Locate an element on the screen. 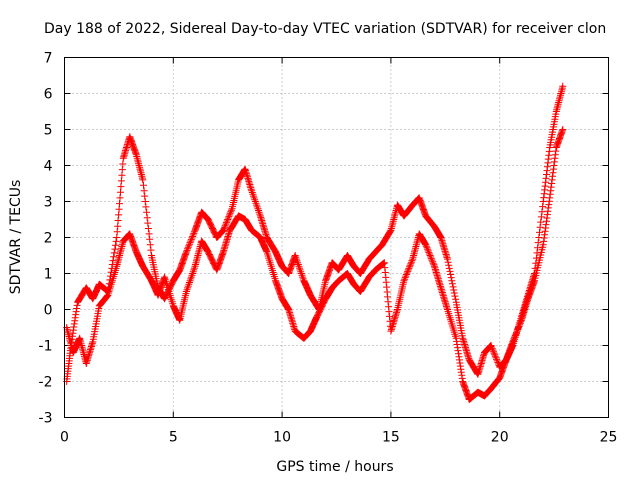  x-tick-label: 15 is located at coordinates (391, 438).